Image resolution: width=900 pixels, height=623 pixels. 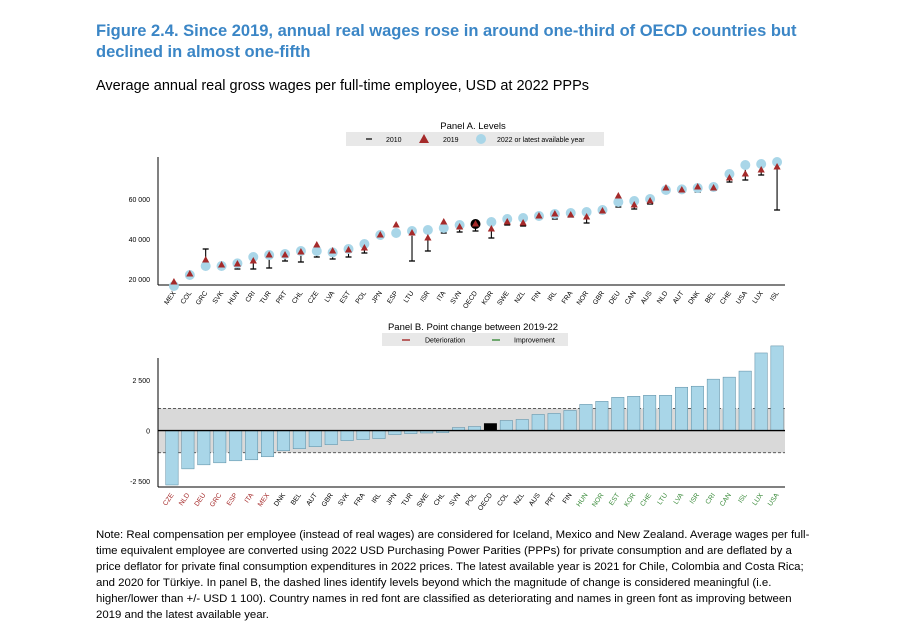 What do you see at coordinates (695, 498) in the screenshot?
I see `panel-b-xtick-label: ISR` at bounding box center [695, 498].